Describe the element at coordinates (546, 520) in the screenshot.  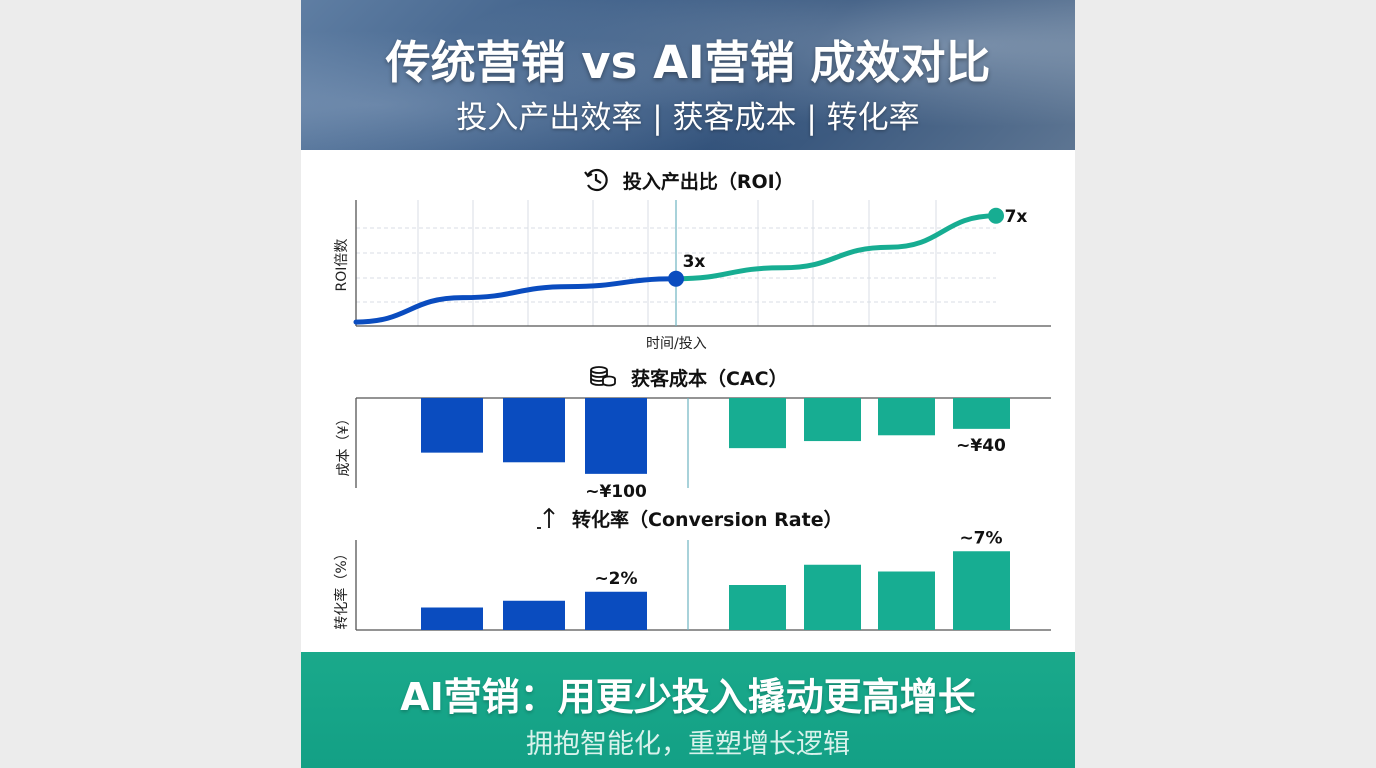
I see `up-arrow-icon` at that location.